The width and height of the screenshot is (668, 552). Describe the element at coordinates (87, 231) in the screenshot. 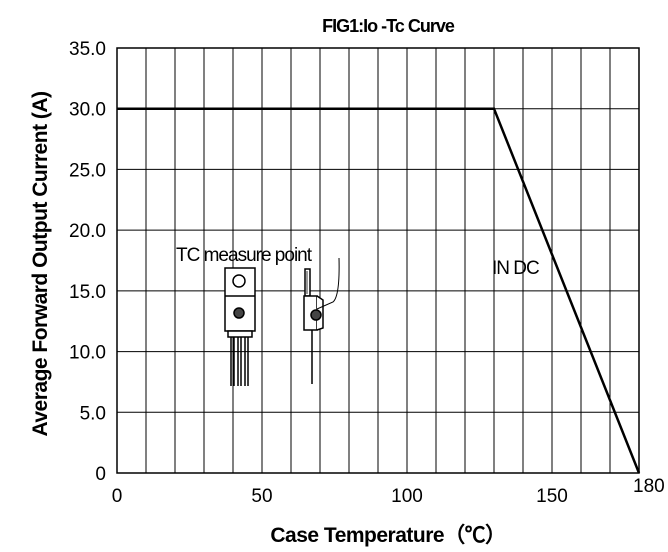

I see `y-tick-label: 20.0` at that location.